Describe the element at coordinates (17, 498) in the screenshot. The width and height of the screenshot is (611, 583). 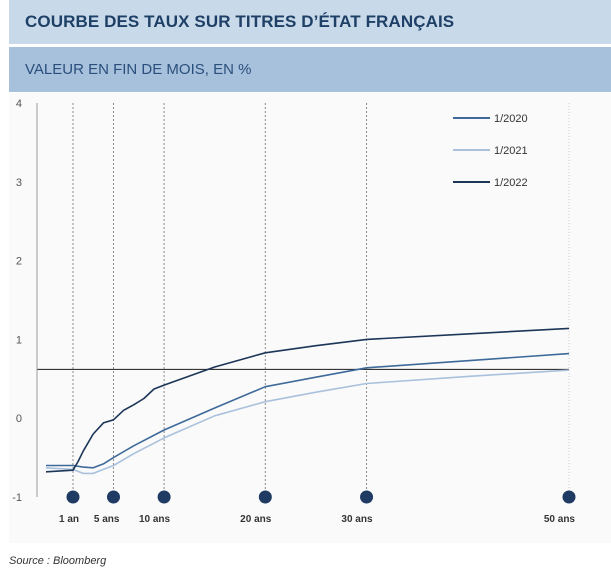
I see `y-tick-label: -1` at that location.